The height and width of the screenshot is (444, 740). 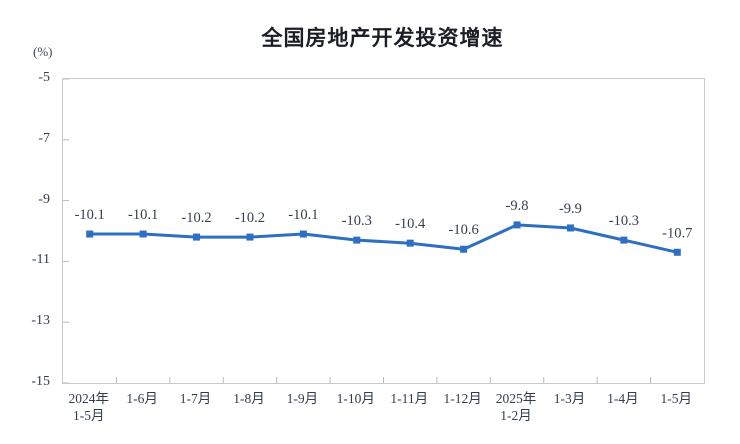 I want to click on x-axis-label: 2024年 1-5月, so click(x=88, y=407).